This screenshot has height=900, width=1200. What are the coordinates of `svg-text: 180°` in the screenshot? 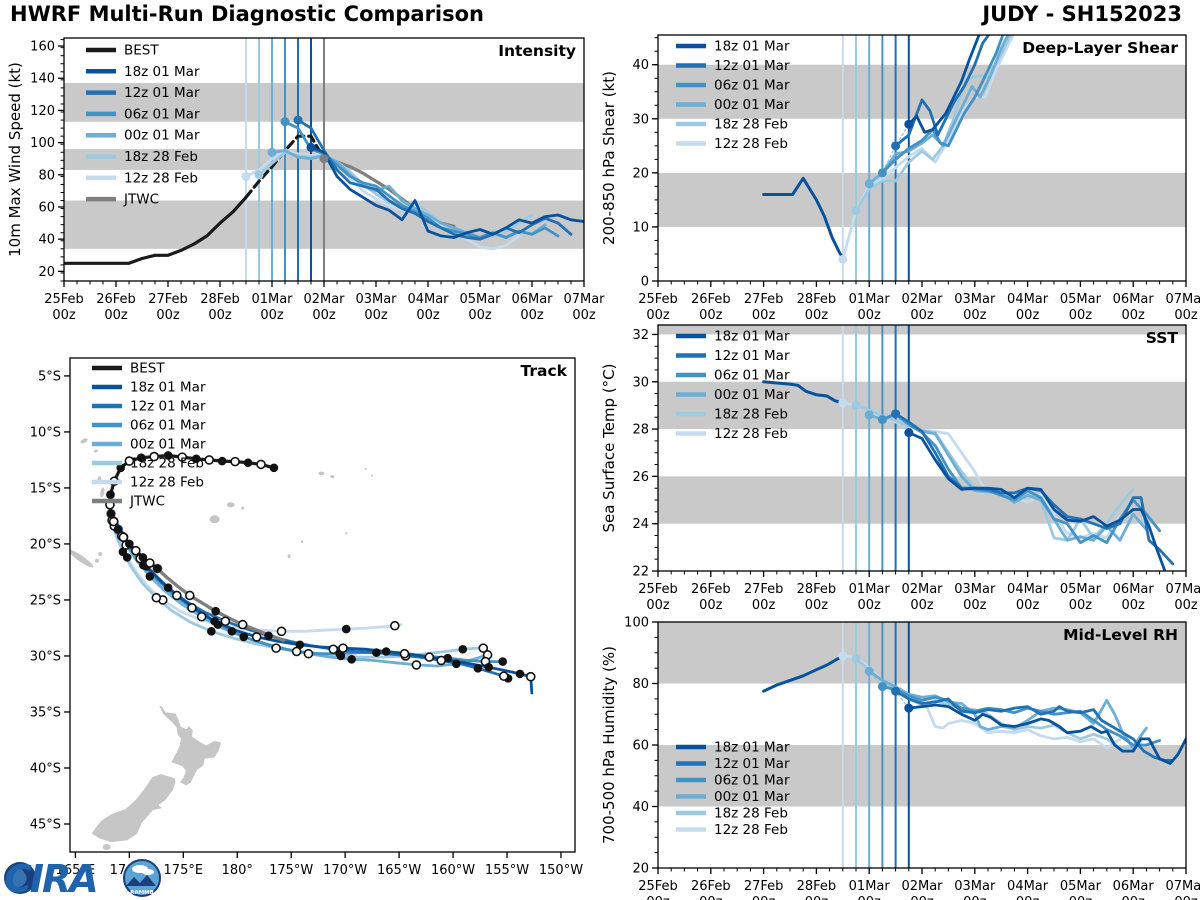 It's located at (237, 870).